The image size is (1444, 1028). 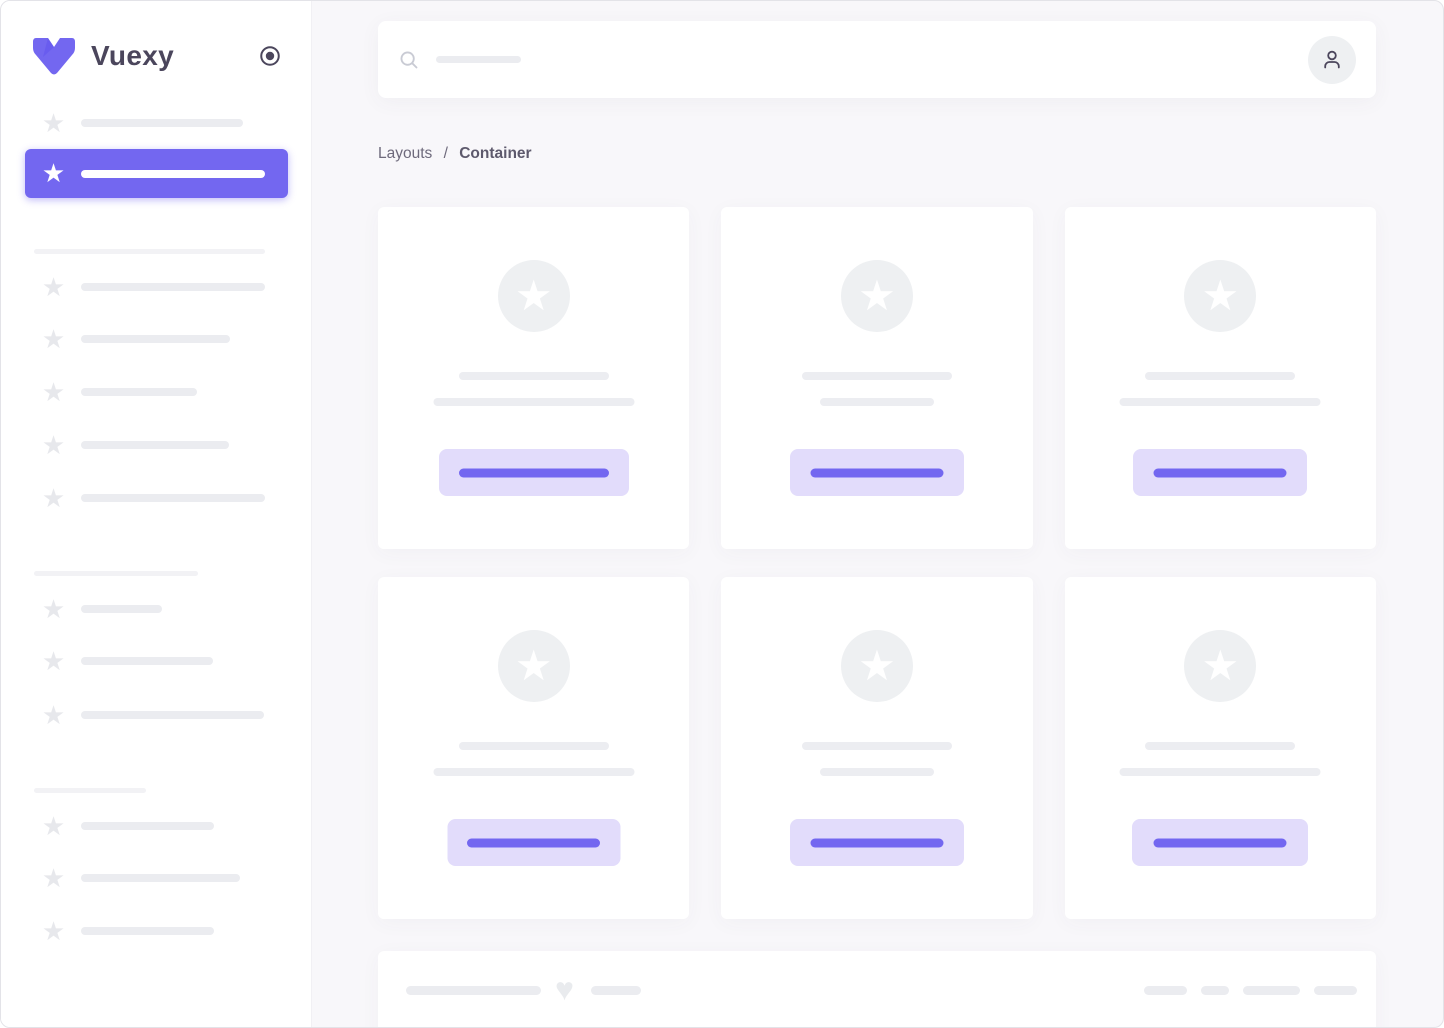 I want to click on sidebar-nav-item-active: ★, so click(x=156, y=173).